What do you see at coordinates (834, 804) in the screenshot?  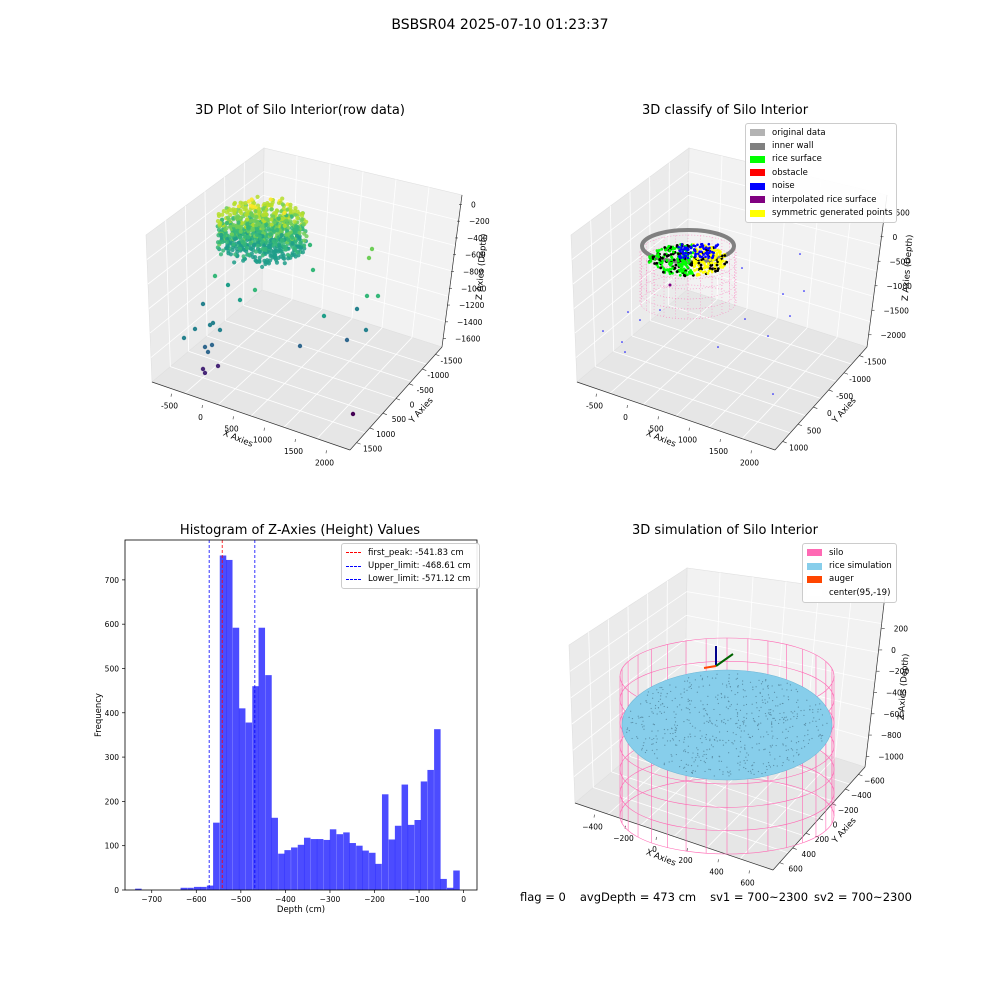 I see `sim-y-tick-mark` at bounding box center [834, 804].